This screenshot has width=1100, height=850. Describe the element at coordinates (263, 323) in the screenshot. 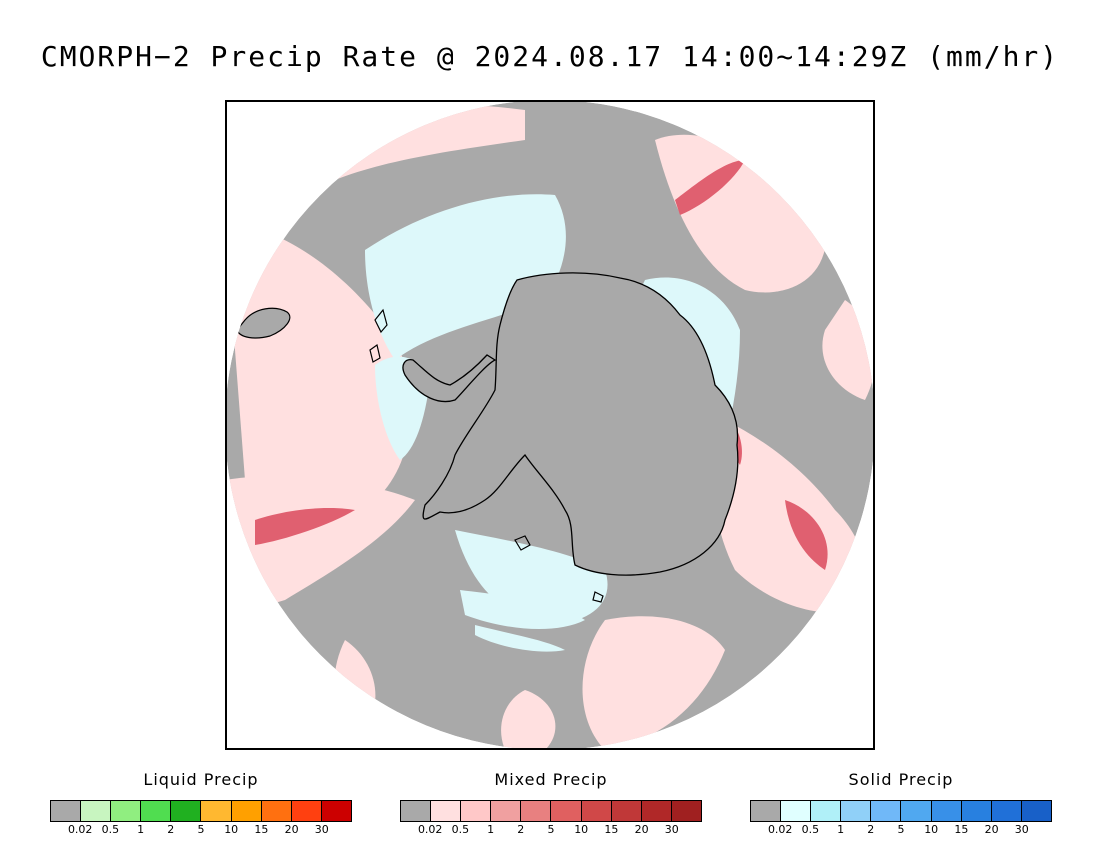

I see `south-america-tip` at that location.